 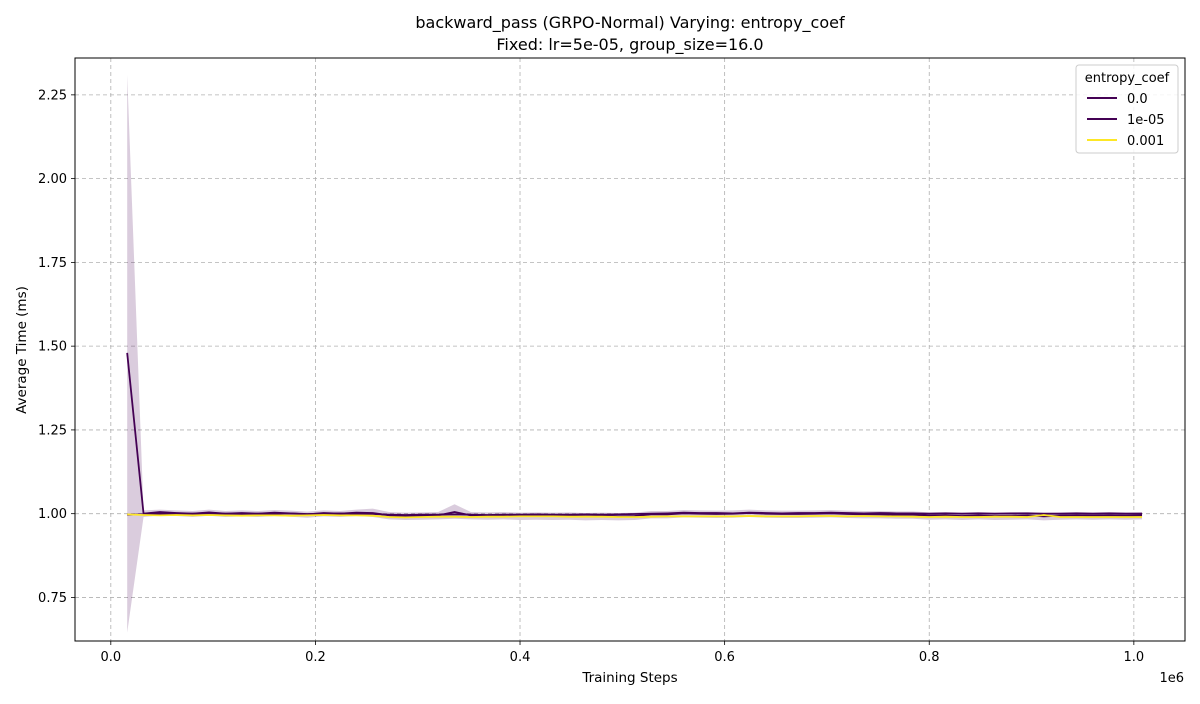 I want to click on legend: entropy_coef 0.0 1e-05 0.001, so click(x=1127, y=109).